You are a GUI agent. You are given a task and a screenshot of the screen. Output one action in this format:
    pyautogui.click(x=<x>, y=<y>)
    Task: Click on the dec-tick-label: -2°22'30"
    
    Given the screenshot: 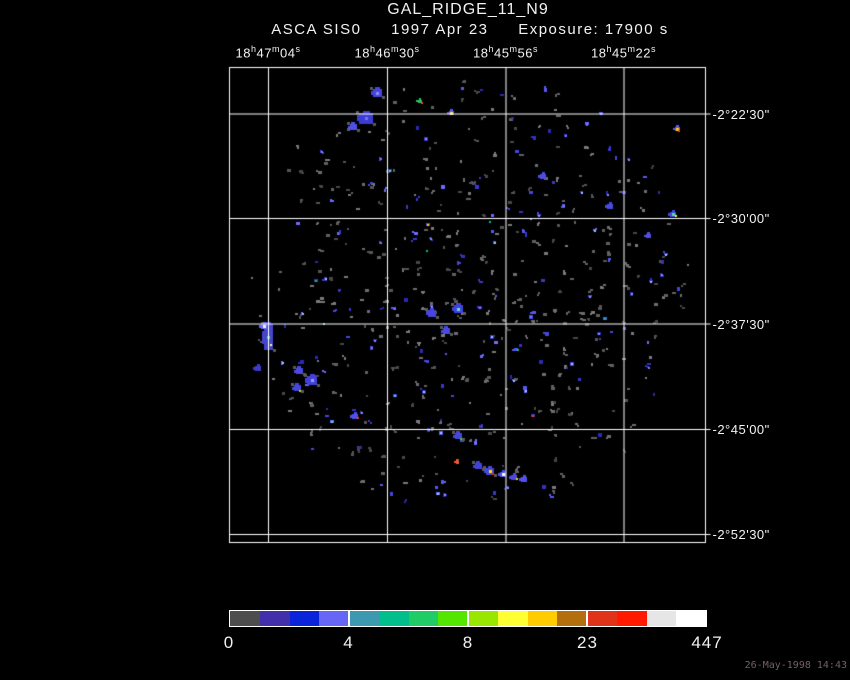 What is the action you would take?
    pyautogui.click(x=741, y=114)
    